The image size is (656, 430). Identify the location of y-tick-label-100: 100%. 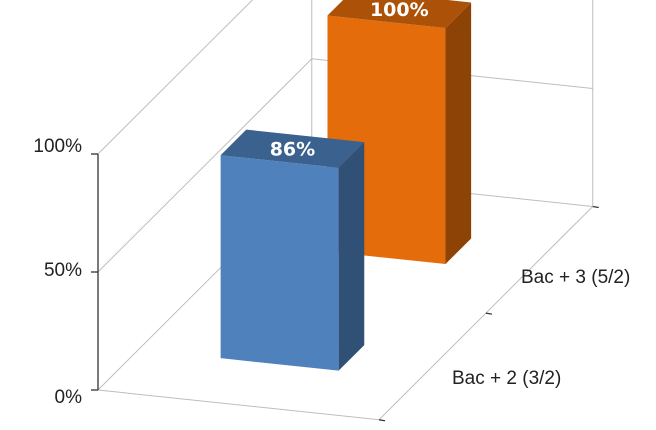
(57, 146).